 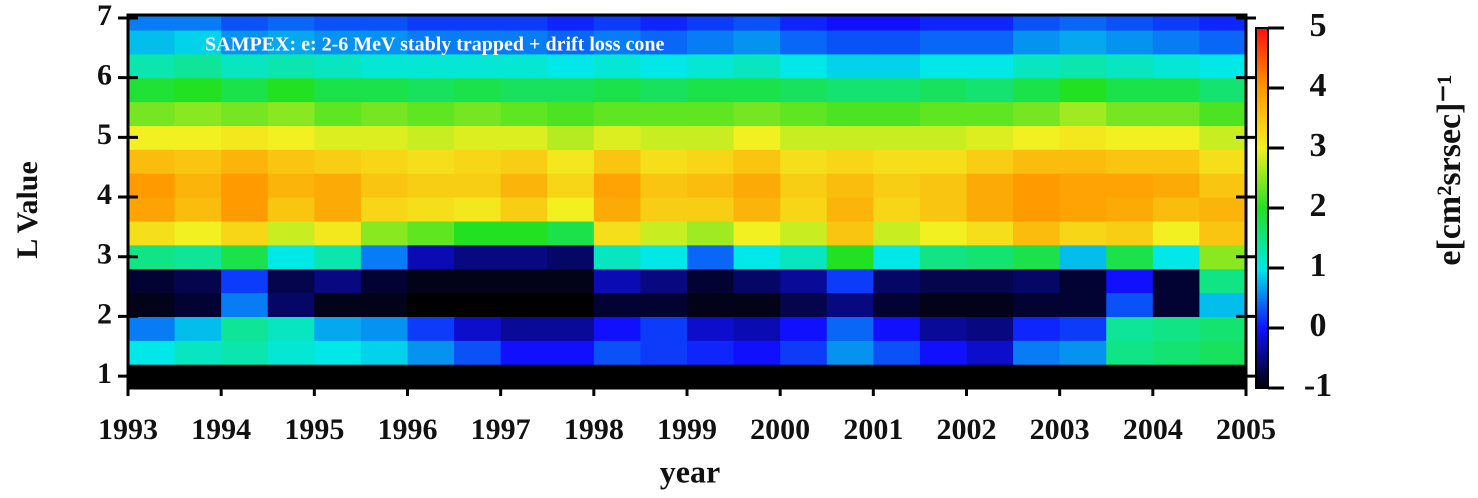 I want to click on colorbar-tick-label: 5, so click(x=1318, y=25).